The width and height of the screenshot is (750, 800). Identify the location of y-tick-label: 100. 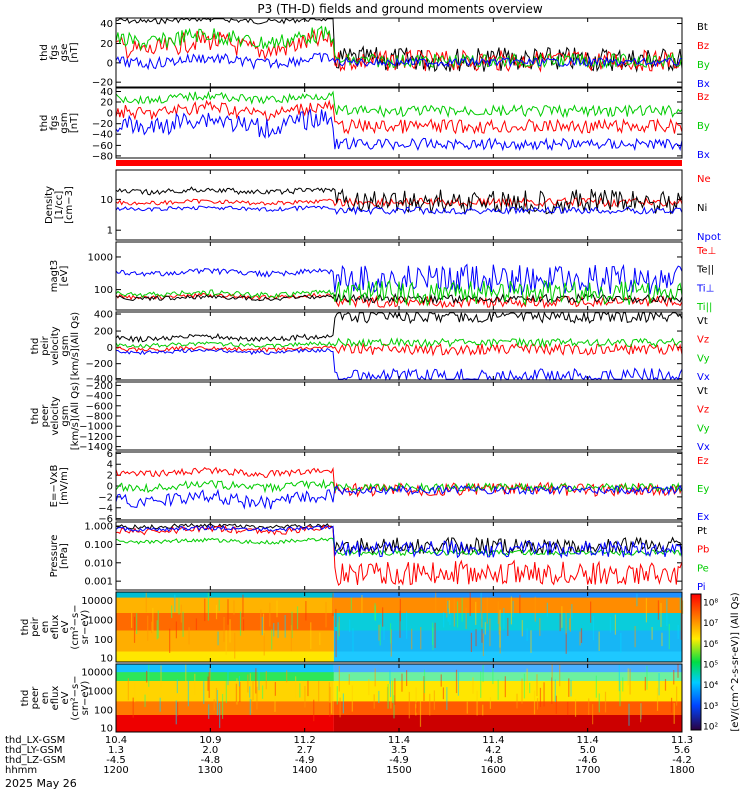
(103, 290).